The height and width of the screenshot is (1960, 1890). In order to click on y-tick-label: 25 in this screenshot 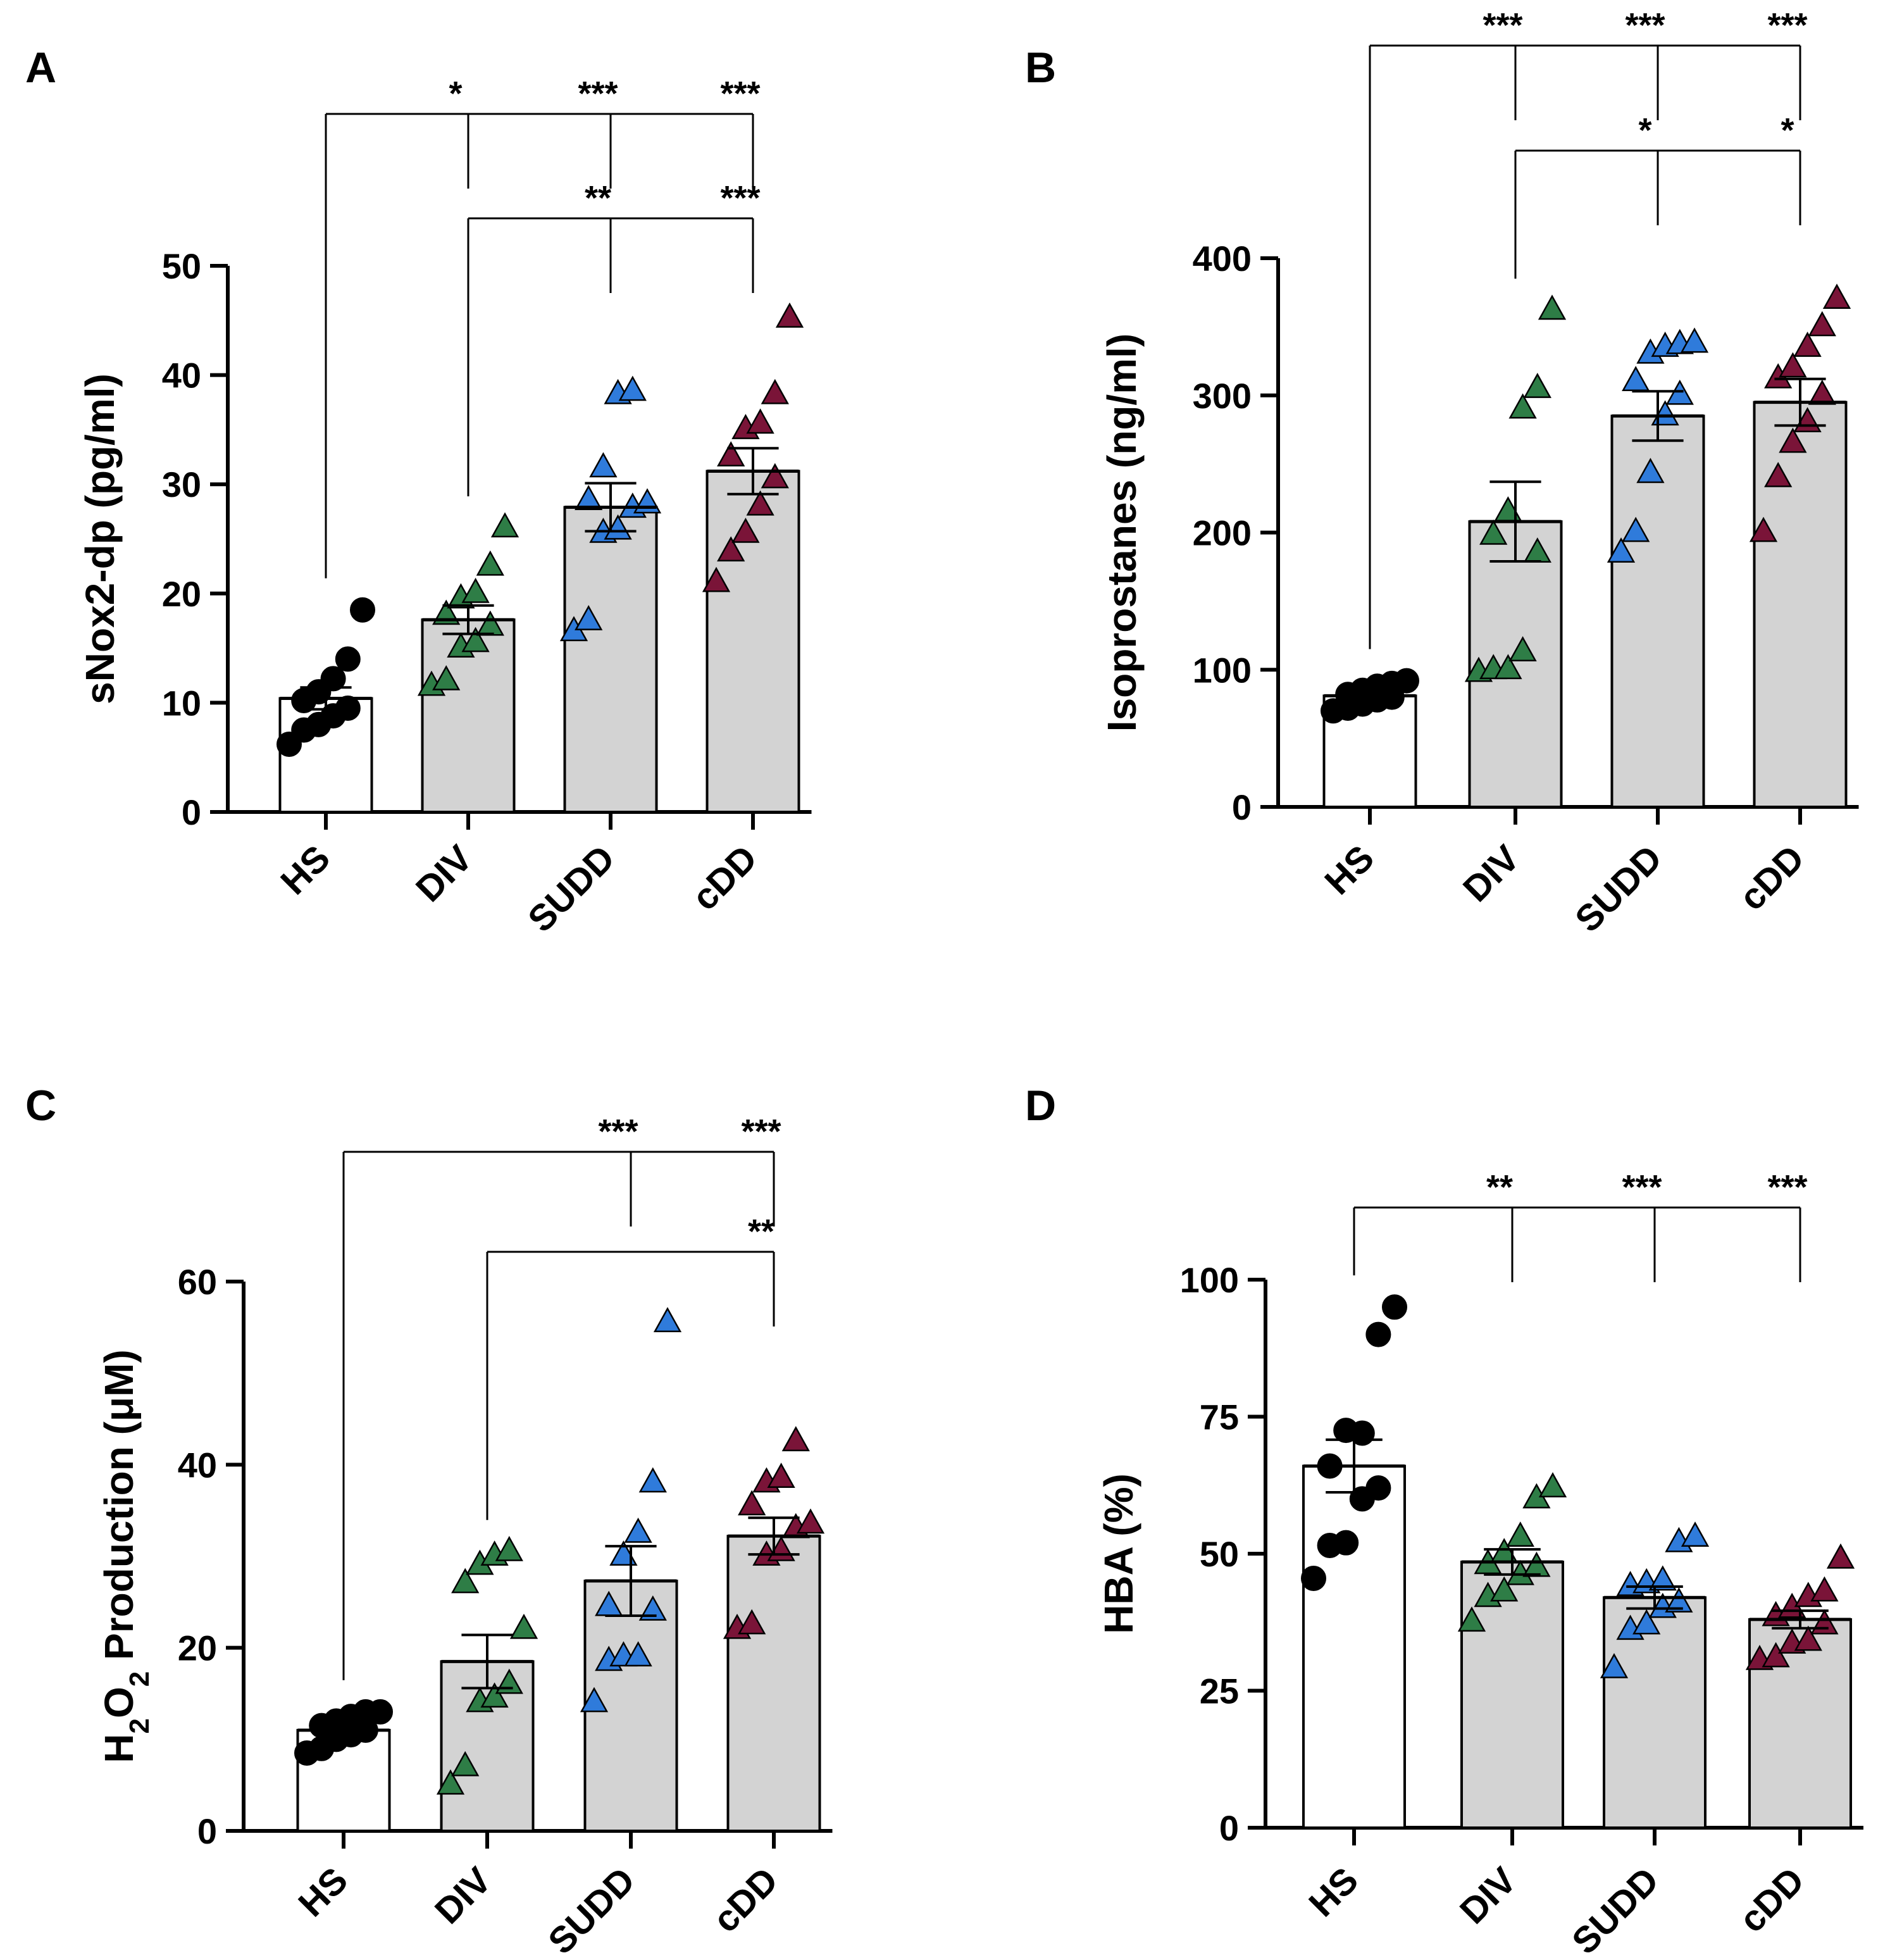, I will do `click(1219, 1691)`.